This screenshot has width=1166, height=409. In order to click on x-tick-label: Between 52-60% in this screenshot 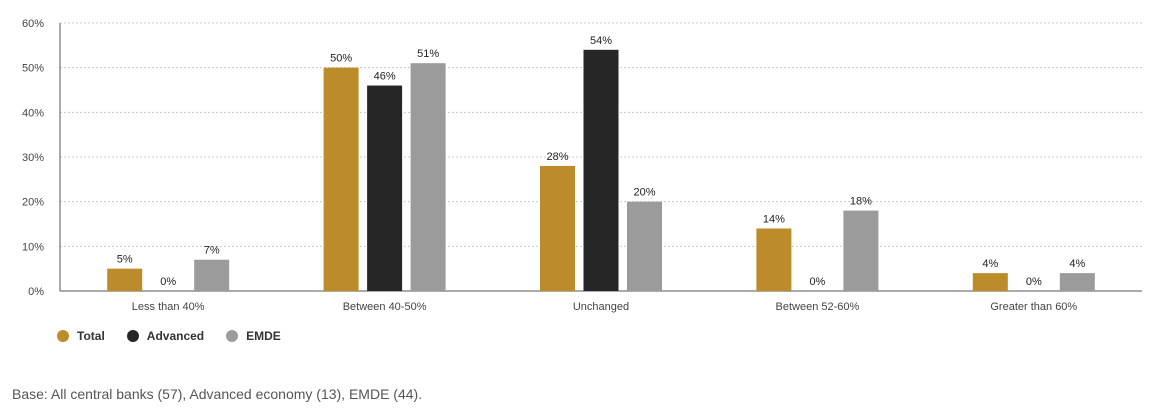, I will do `click(818, 307)`.